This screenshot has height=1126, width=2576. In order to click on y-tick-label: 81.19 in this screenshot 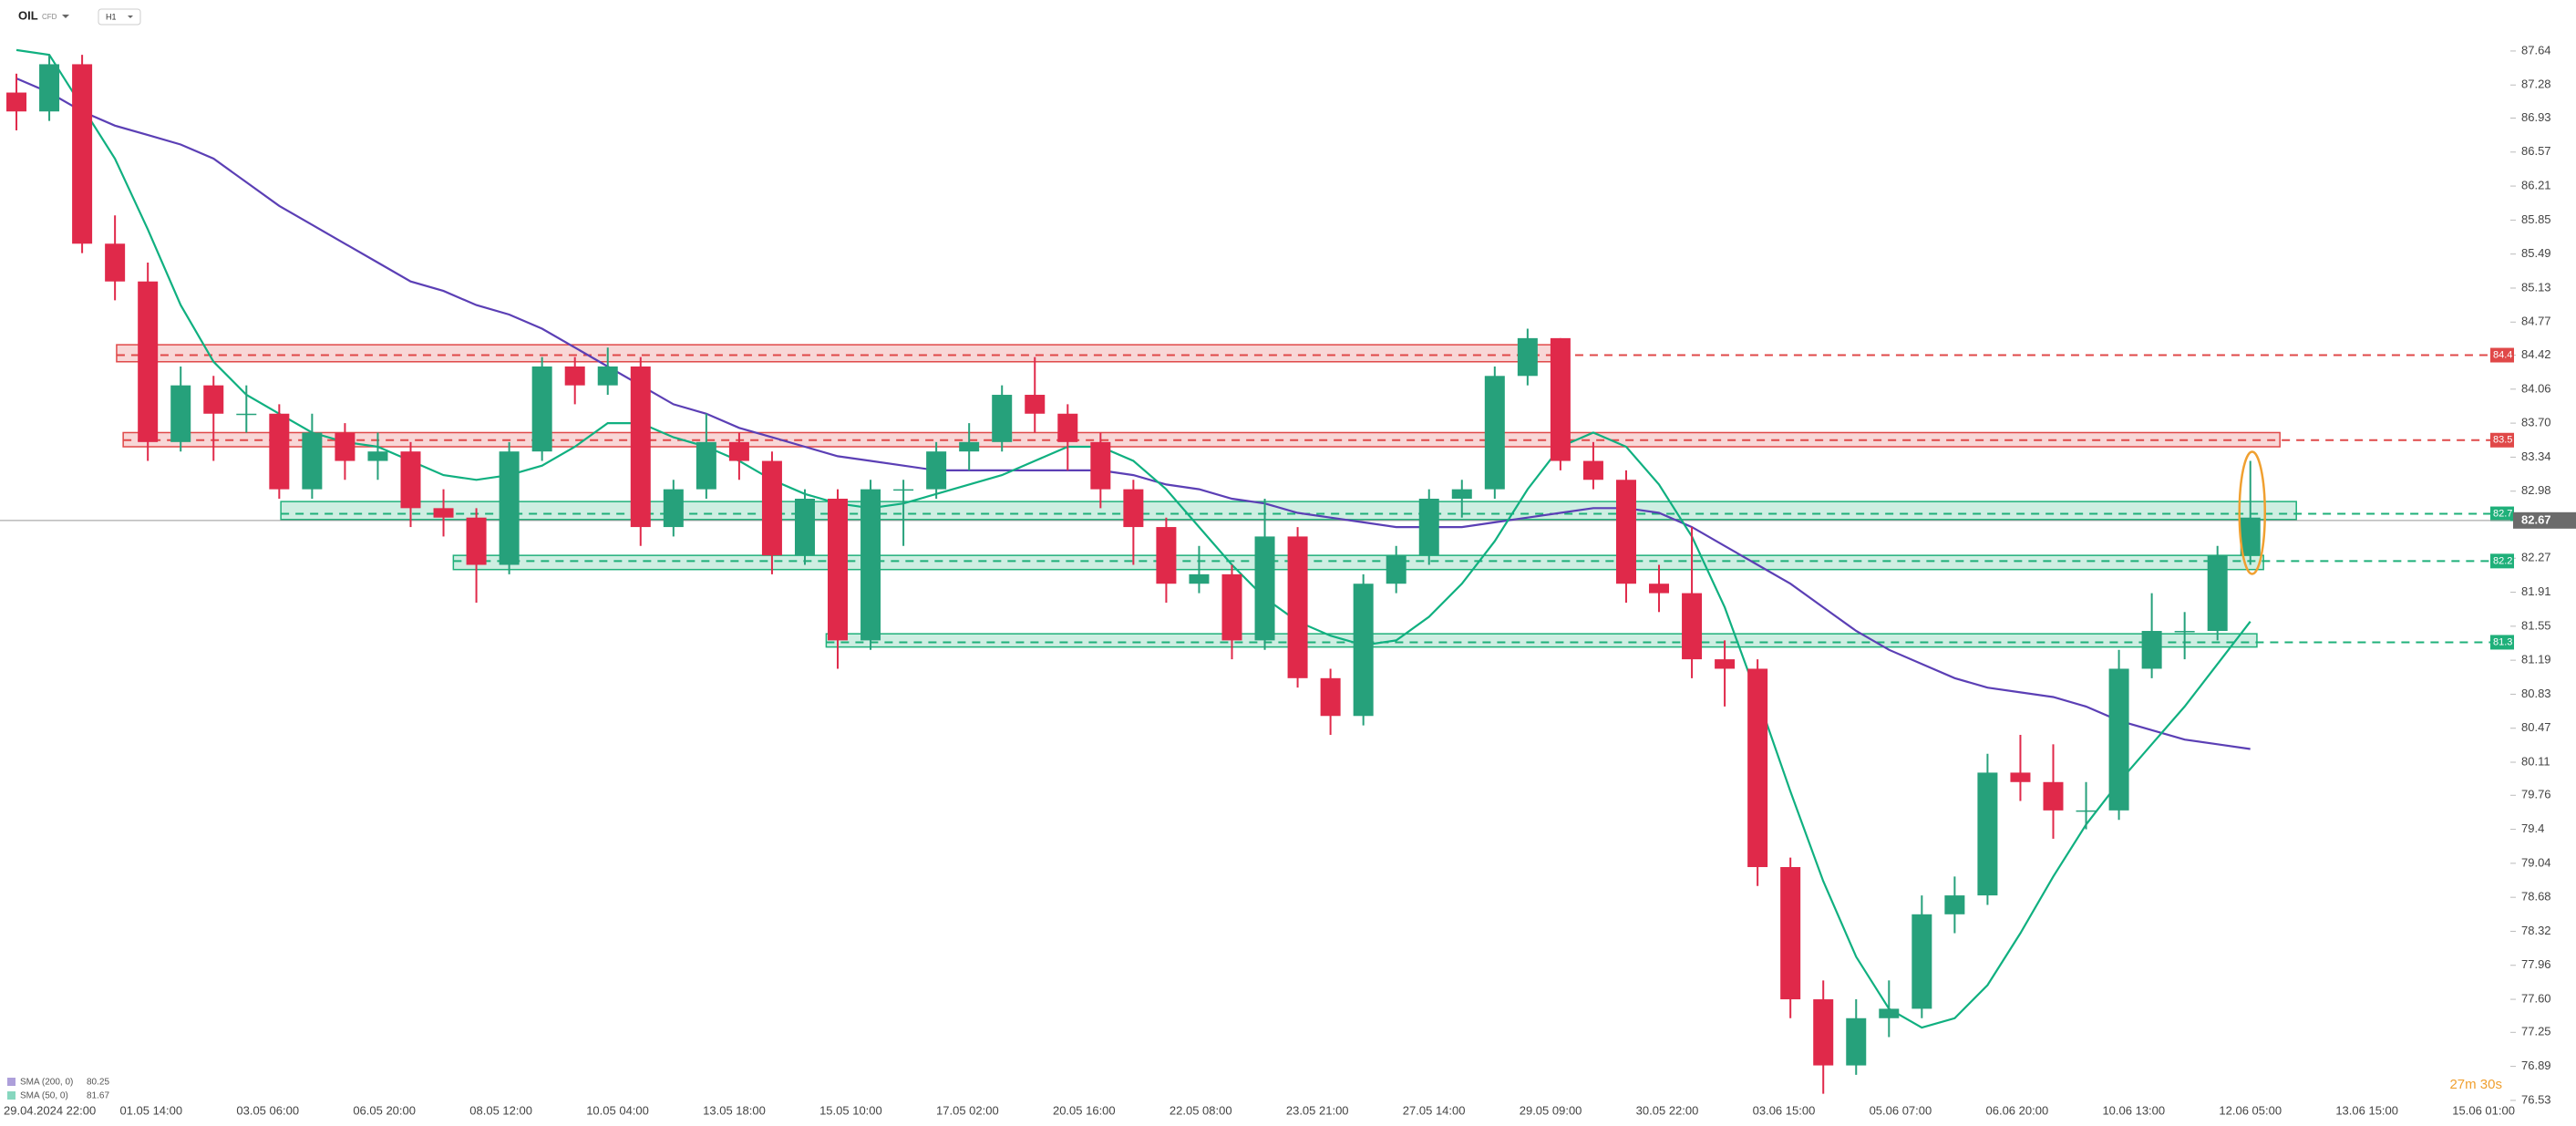, I will do `click(2536, 659)`.